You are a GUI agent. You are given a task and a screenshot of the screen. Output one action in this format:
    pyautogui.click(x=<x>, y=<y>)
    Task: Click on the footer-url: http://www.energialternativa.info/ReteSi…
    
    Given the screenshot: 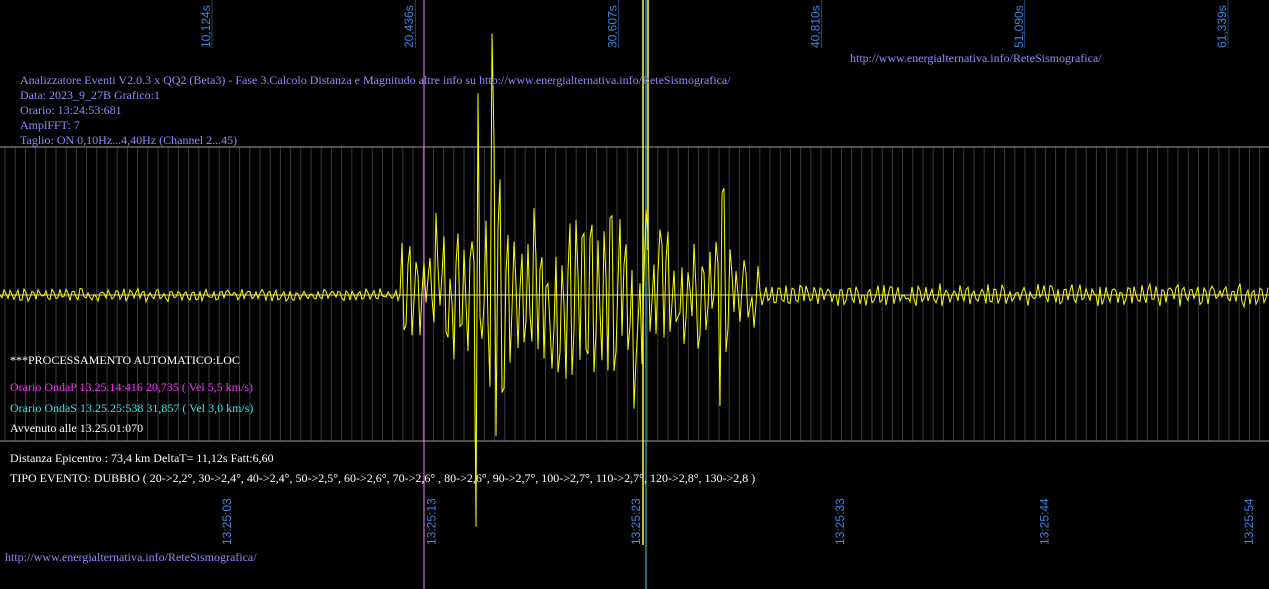 What is the action you would take?
    pyautogui.click(x=131, y=557)
    